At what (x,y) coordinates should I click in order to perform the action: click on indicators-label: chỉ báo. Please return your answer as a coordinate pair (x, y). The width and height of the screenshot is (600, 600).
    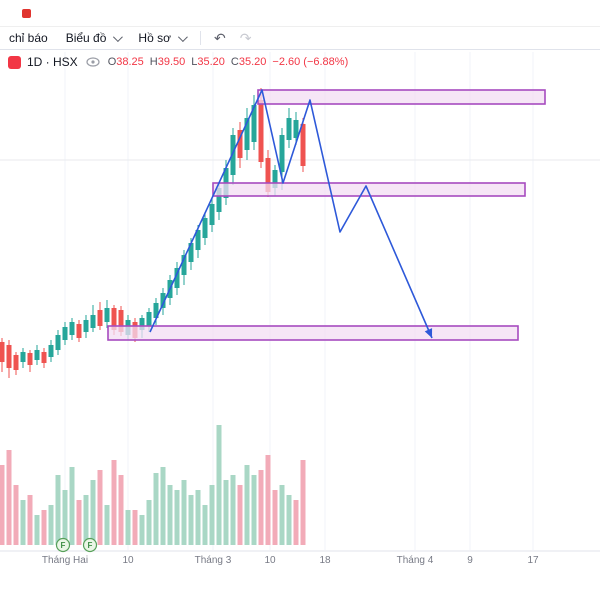
    Looking at the image, I should click on (28, 38).